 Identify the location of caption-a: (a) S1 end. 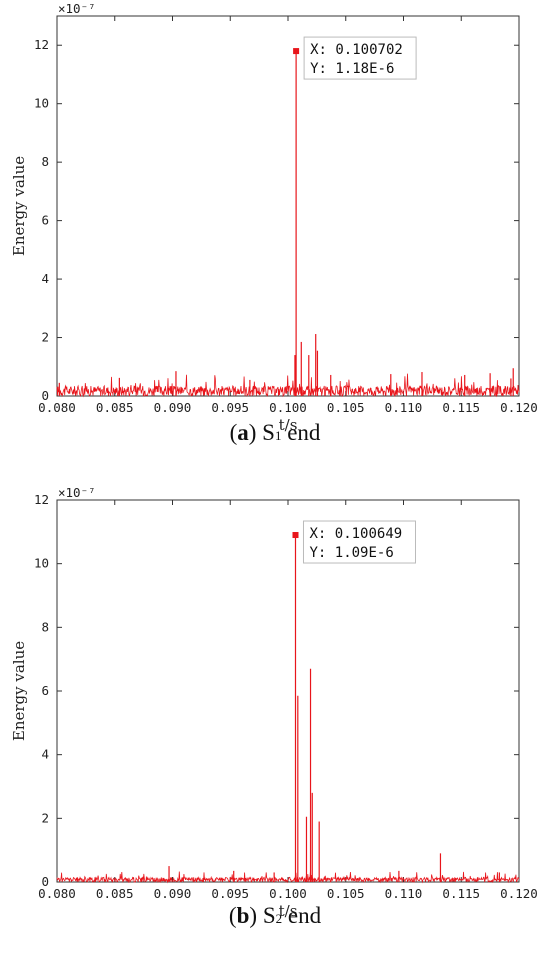
(275, 432).